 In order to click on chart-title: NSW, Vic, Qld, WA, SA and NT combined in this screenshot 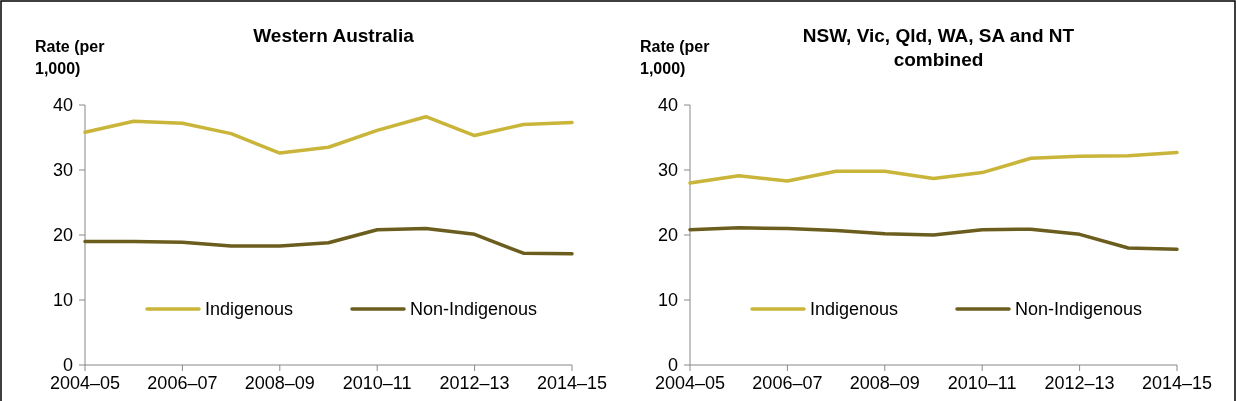, I will do `click(938, 47)`.